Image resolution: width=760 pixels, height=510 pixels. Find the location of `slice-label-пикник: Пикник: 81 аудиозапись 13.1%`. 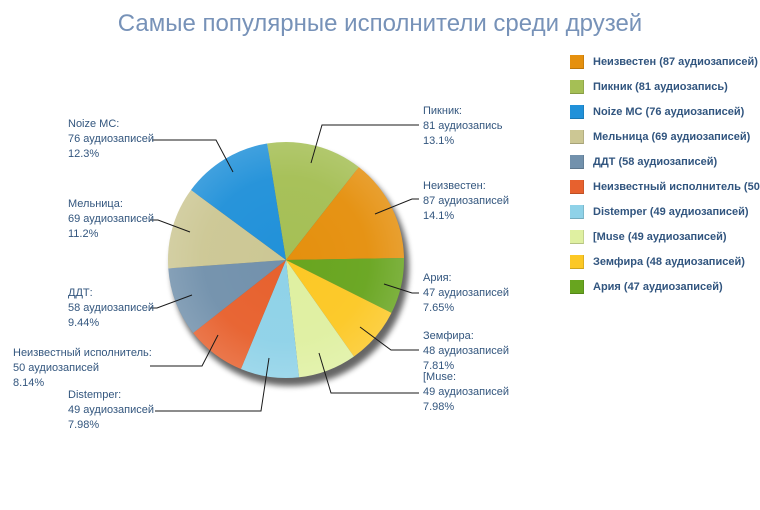

slice-label-пикник: Пикник: 81 аудиозапись 13.1% is located at coordinates (462, 126).